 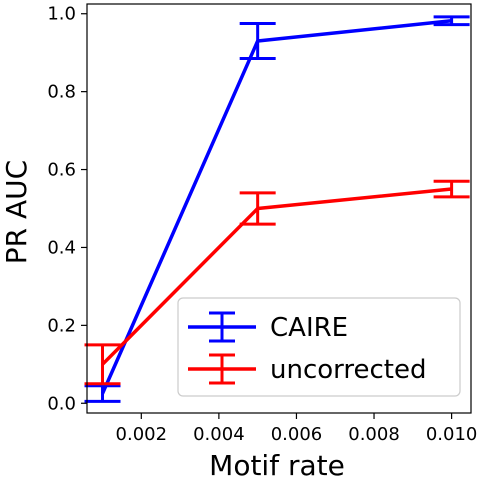 I want to click on legend-box, so click(x=319, y=347).